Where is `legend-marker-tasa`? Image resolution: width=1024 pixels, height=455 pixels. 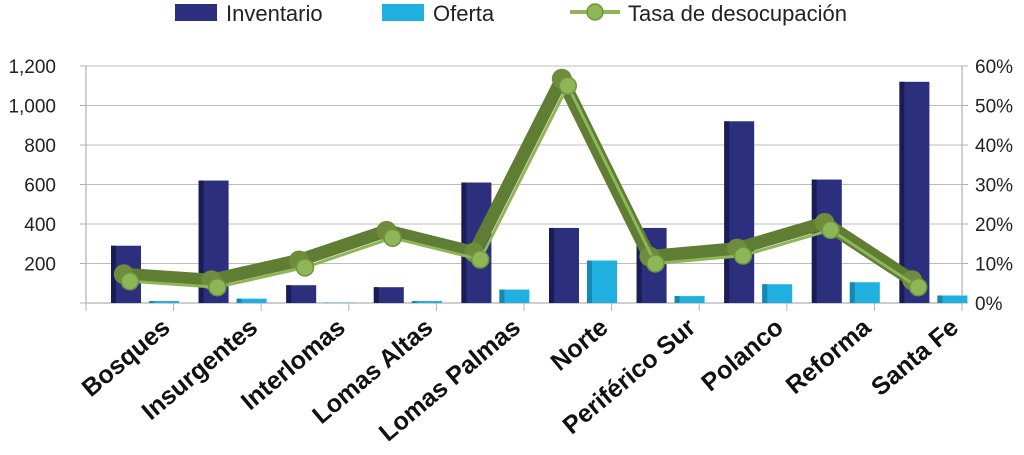
legend-marker-tasa is located at coordinates (595, 12).